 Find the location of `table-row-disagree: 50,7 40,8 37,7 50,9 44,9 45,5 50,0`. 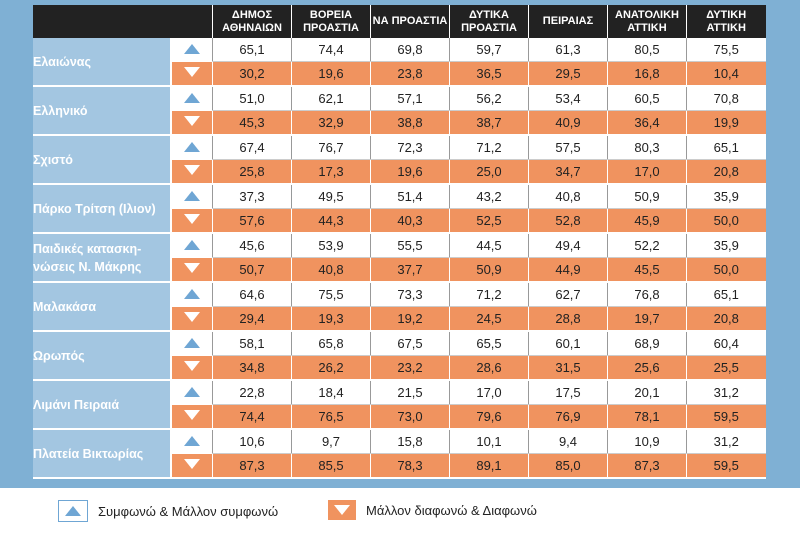

table-row-disagree: 50,7 40,8 37,7 50,9 44,9 45,5 50,0 is located at coordinates (399, 270).